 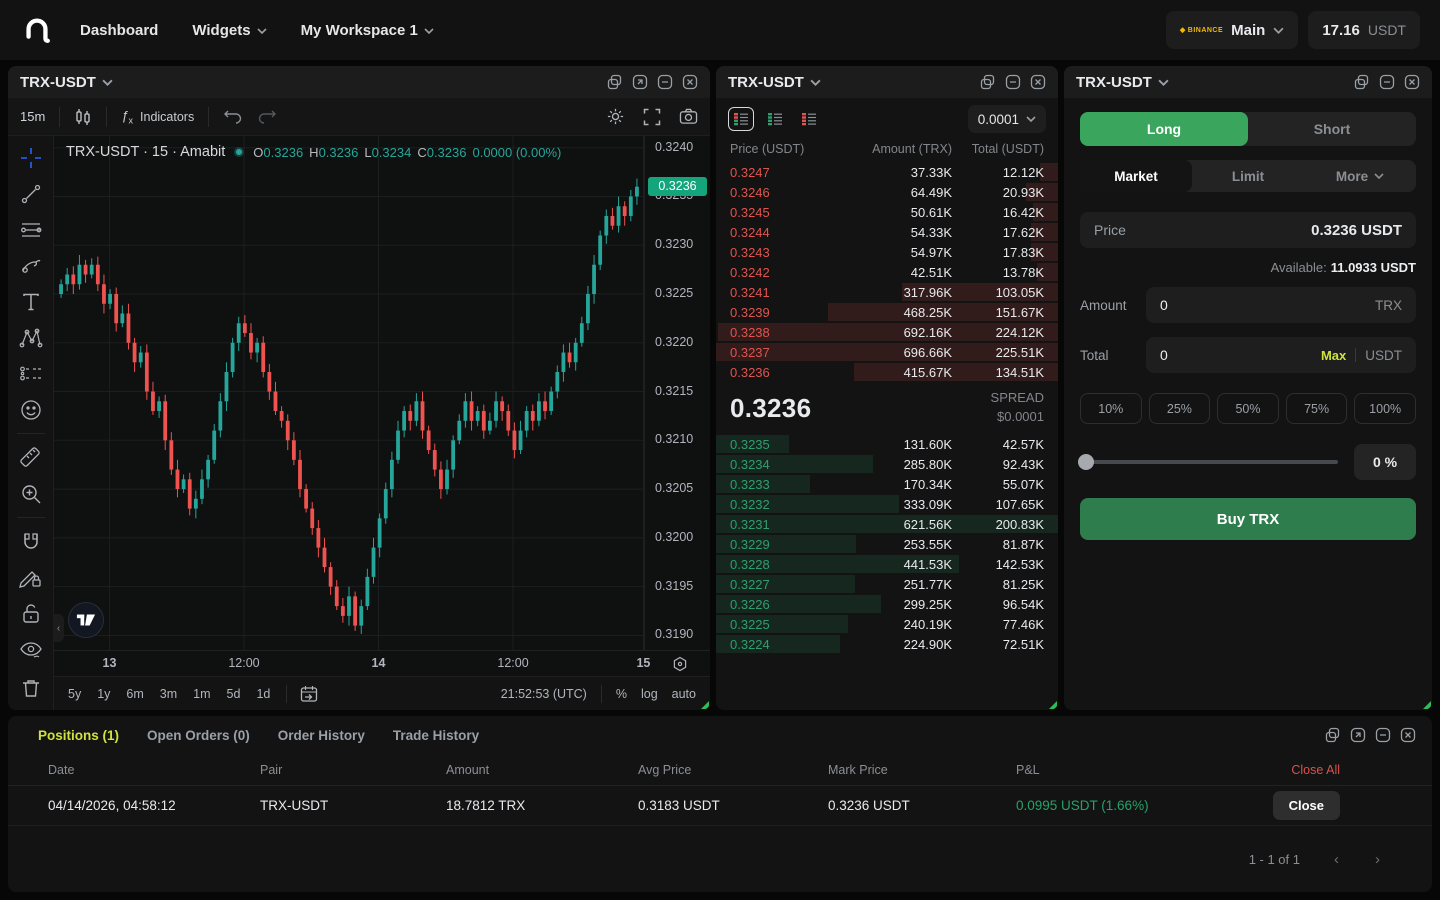 I want to click on amount-input: 0 TRX, so click(x=1281, y=305).